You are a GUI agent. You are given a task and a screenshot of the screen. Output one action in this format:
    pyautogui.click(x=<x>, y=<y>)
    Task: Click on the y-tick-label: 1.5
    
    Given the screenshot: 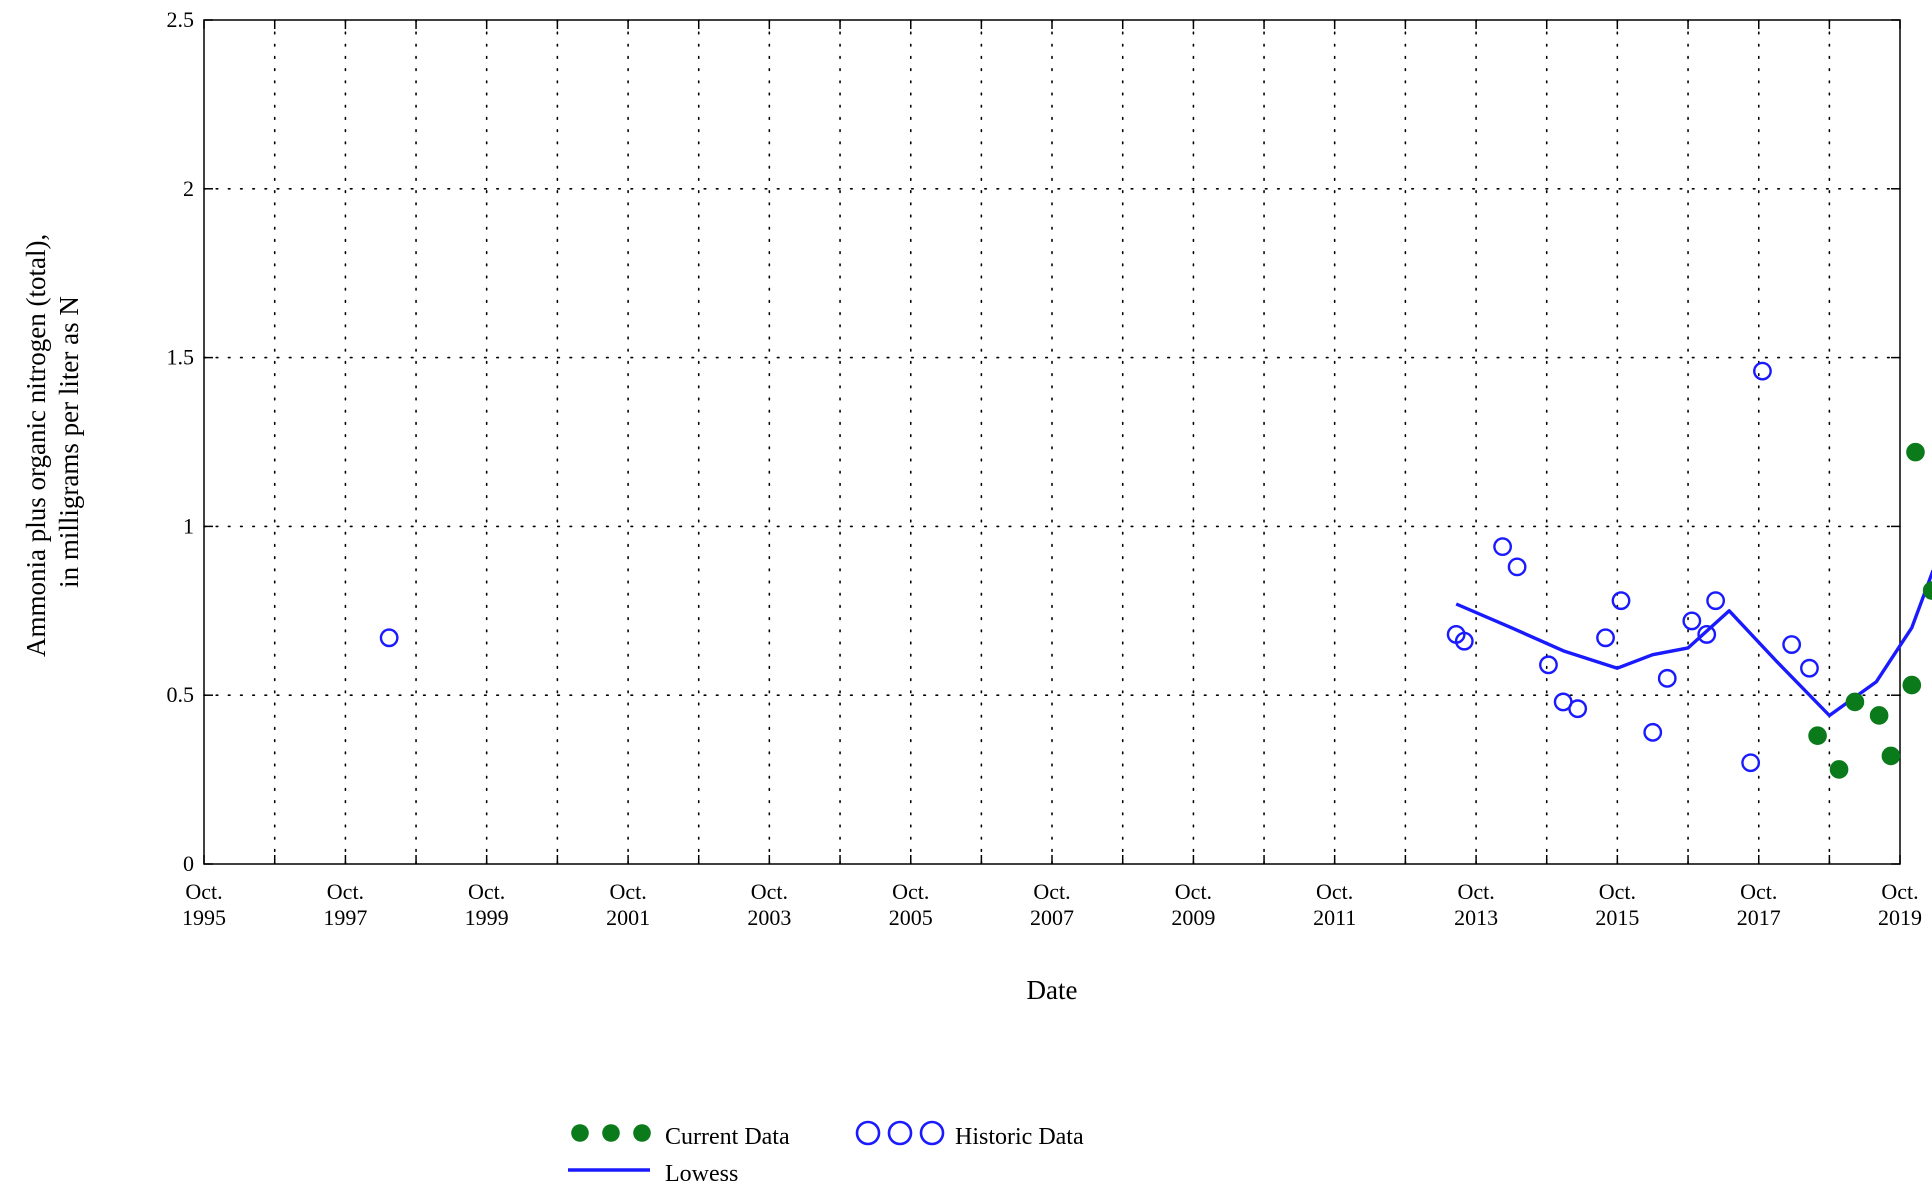 What is the action you would take?
    pyautogui.click(x=181, y=357)
    